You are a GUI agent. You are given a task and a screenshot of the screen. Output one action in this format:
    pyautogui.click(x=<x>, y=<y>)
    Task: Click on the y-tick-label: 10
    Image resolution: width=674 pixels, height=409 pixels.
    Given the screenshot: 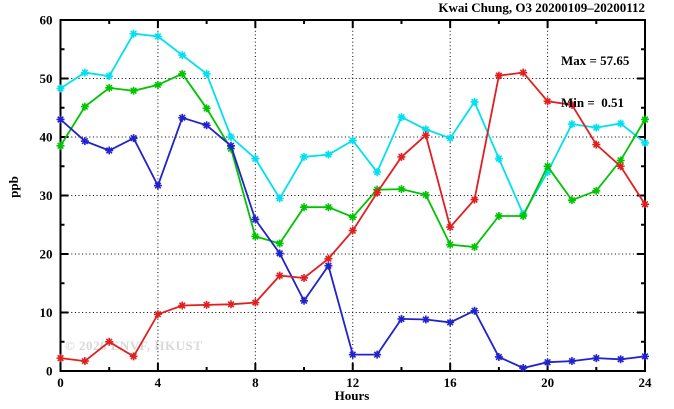 What is the action you would take?
    pyautogui.click(x=46, y=312)
    